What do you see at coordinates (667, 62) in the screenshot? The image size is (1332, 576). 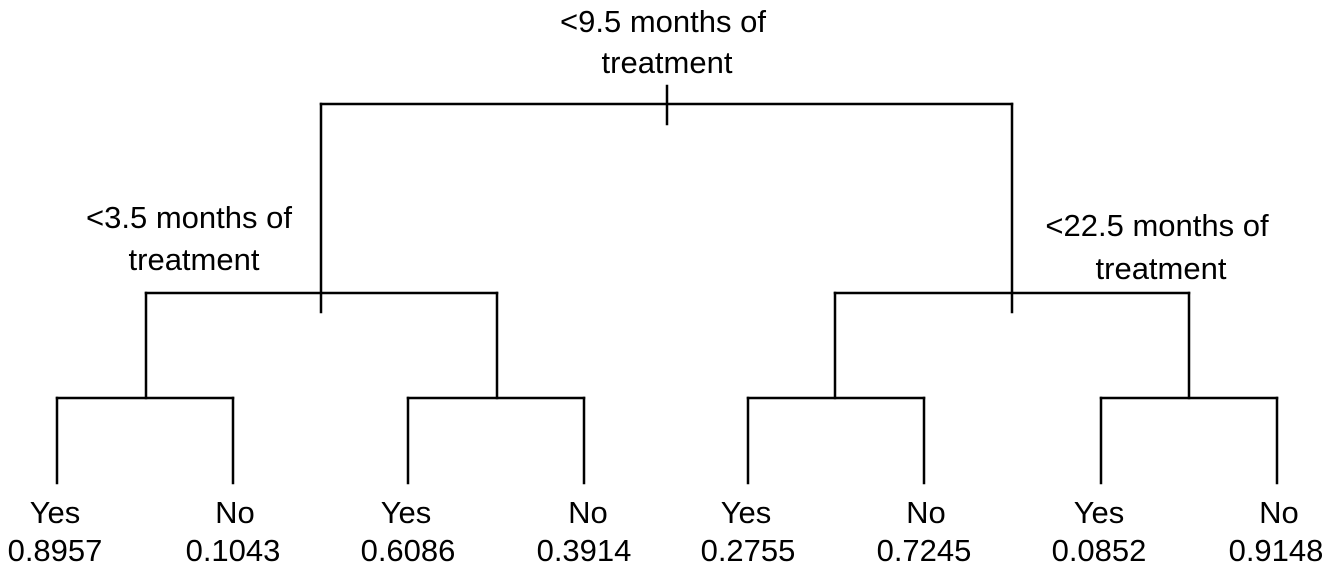 I see `root-split-label-line2: treatment` at bounding box center [667, 62].